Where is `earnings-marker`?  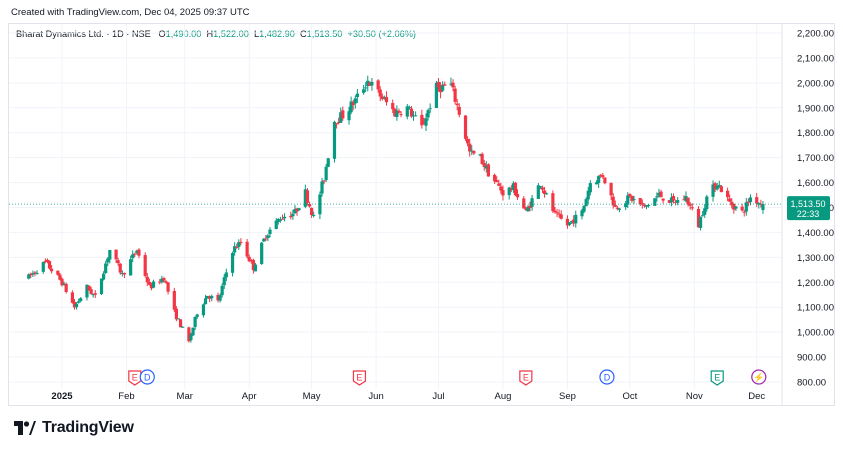 earnings-marker is located at coordinates (359, 378).